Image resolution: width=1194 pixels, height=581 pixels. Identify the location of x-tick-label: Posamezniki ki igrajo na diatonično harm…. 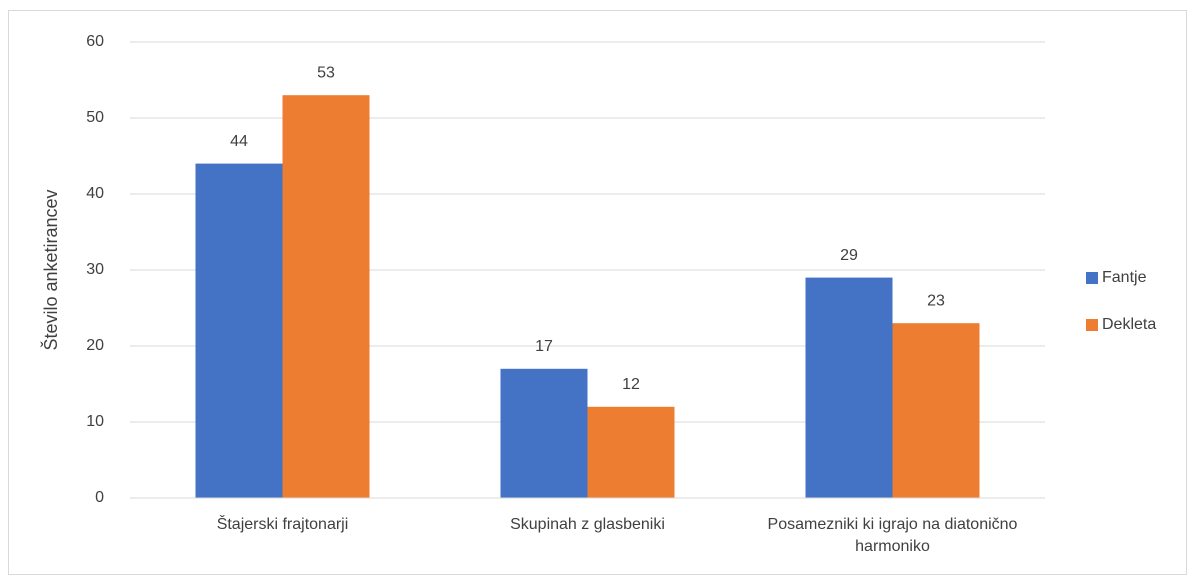
(892, 535).